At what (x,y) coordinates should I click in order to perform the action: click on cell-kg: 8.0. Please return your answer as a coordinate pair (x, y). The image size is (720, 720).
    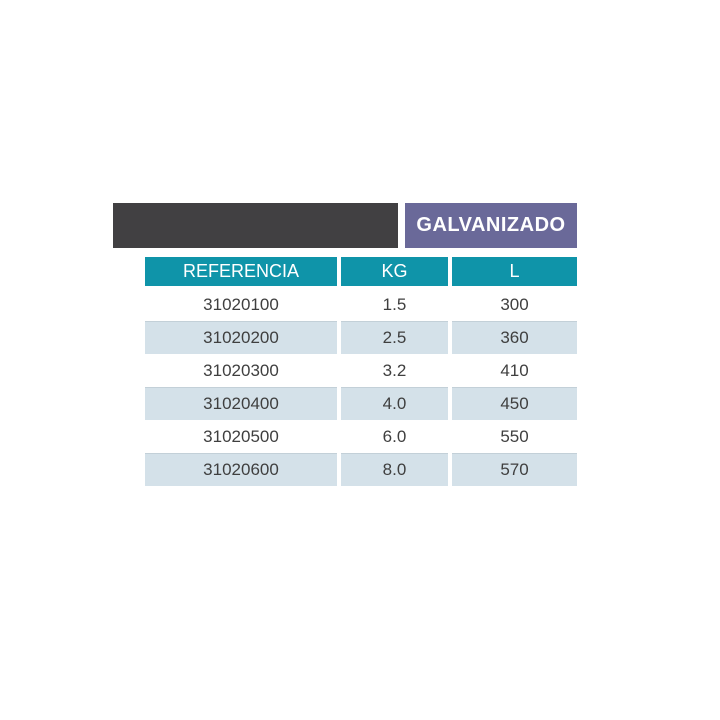
    Looking at the image, I should click on (394, 469).